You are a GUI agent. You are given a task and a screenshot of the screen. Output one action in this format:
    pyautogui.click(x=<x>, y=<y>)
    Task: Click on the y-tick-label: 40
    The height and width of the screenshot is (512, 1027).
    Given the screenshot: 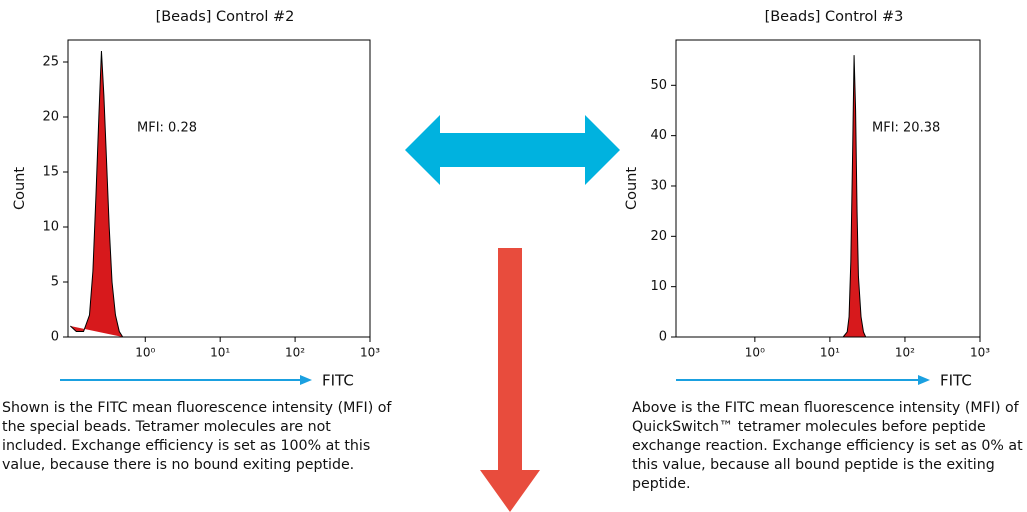 What is the action you would take?
    pyautogui.click(x=658, y=135)
    